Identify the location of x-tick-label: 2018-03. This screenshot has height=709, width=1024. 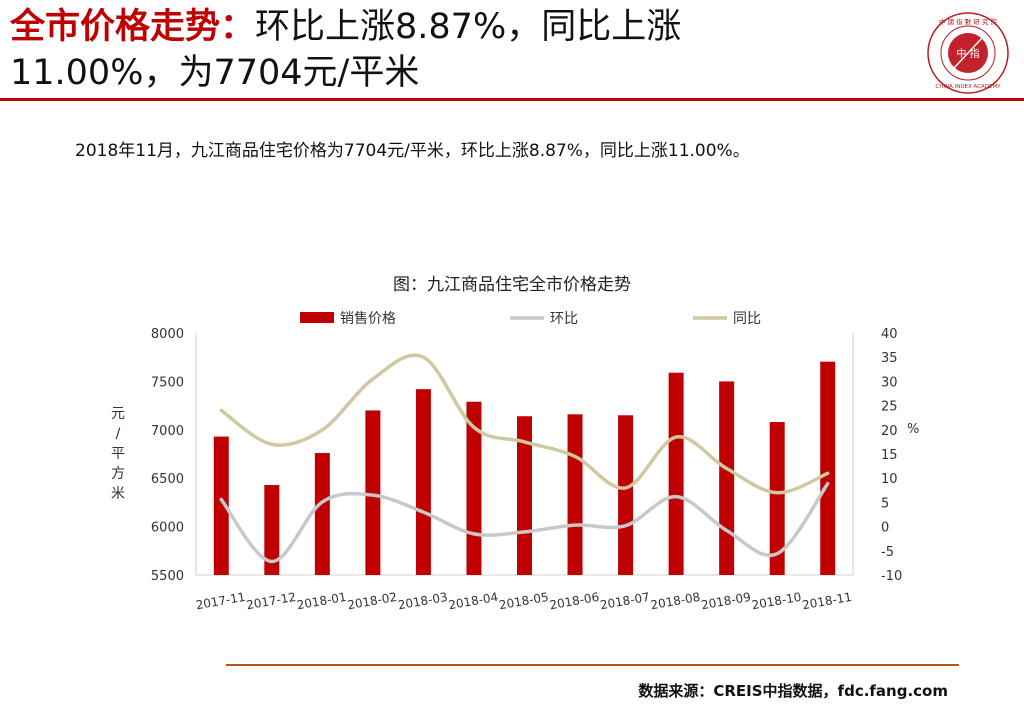
(423, 601).